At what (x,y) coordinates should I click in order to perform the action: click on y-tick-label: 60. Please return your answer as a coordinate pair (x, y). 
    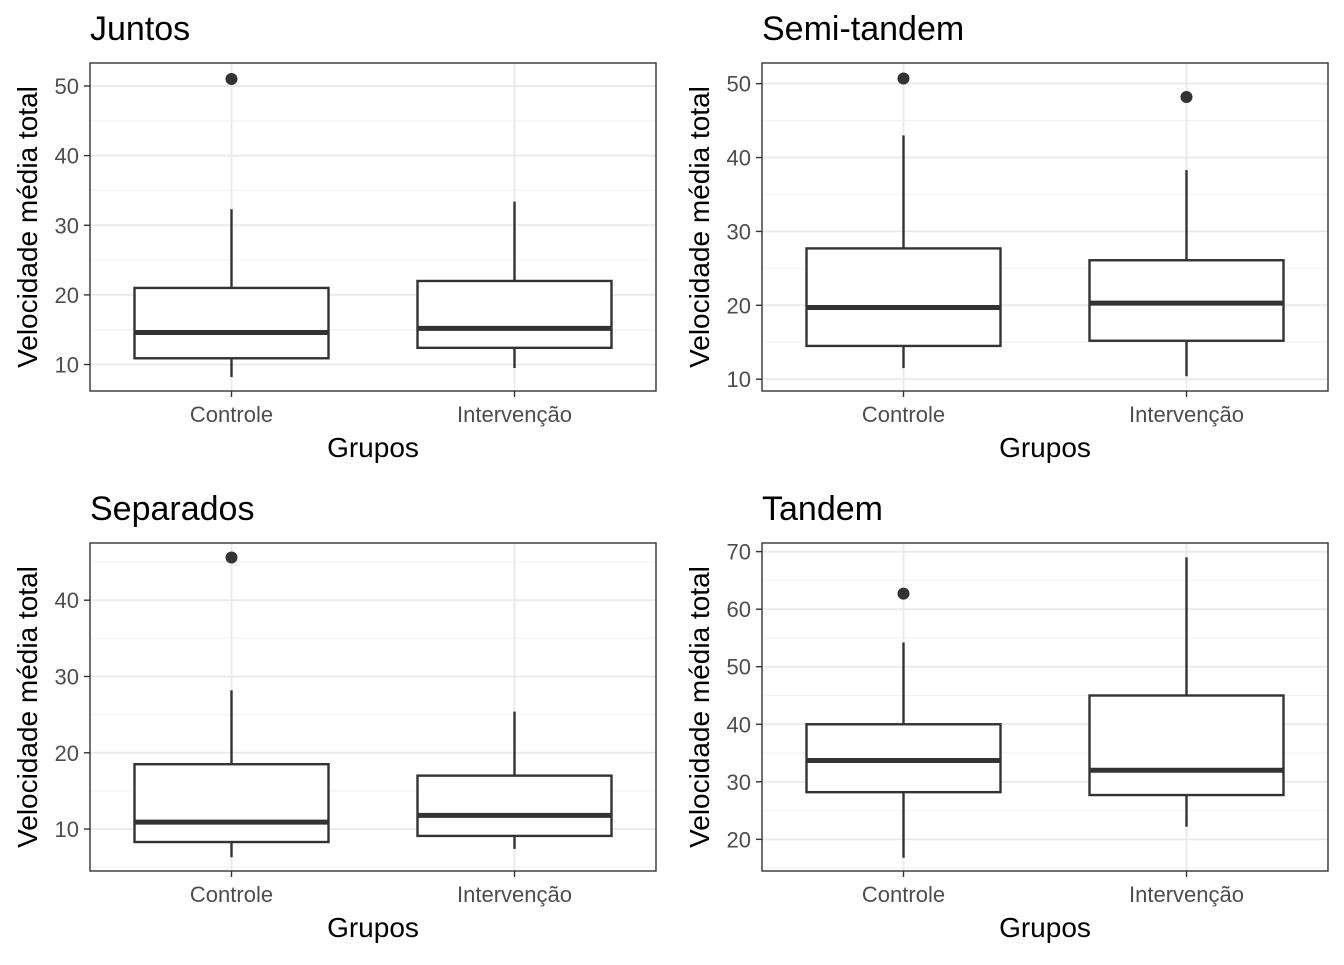
    Looking at the image, I should click on (739, 609).